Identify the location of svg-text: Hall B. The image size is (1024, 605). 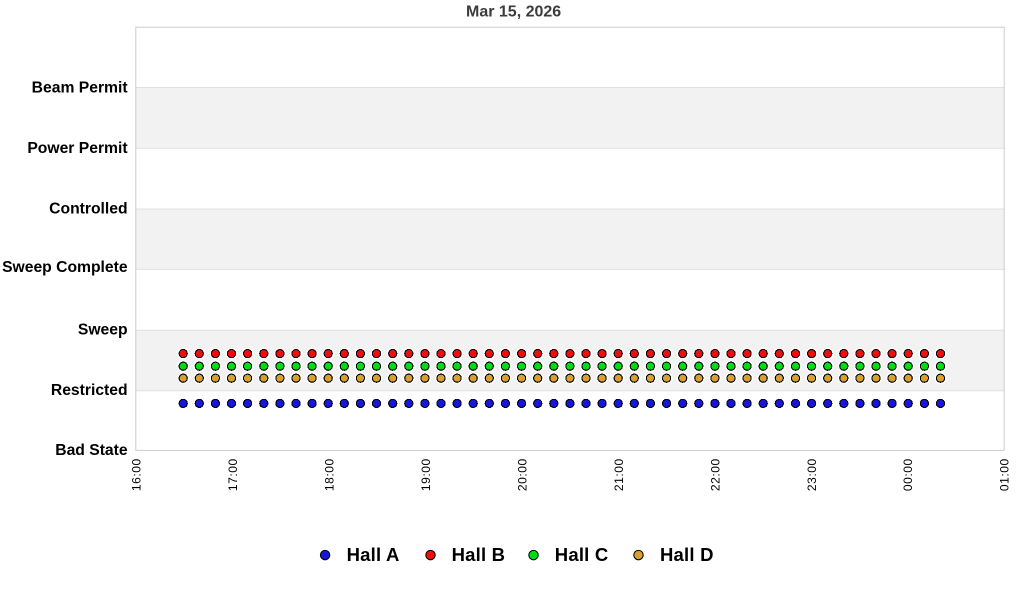
(479, 554).